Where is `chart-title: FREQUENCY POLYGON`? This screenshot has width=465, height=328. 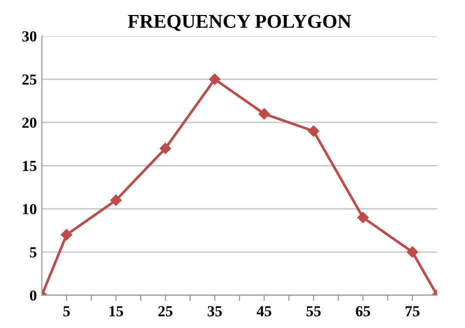 chart-title: FREQUENCY POLYGON is located at coordinates (240, 22).